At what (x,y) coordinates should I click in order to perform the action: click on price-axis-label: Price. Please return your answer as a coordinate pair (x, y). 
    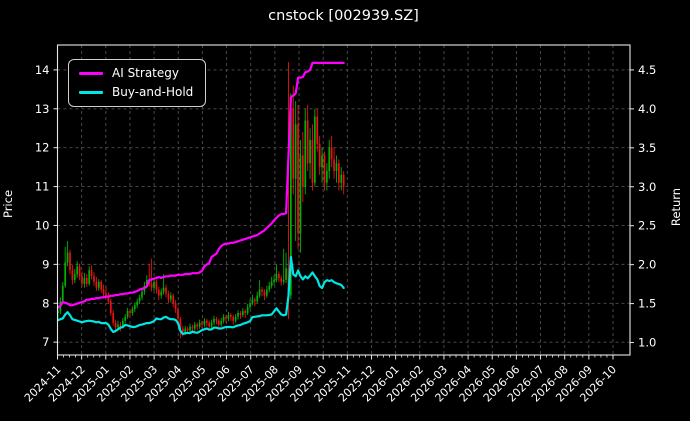
    Looking at the image, I should click on (8, 204).